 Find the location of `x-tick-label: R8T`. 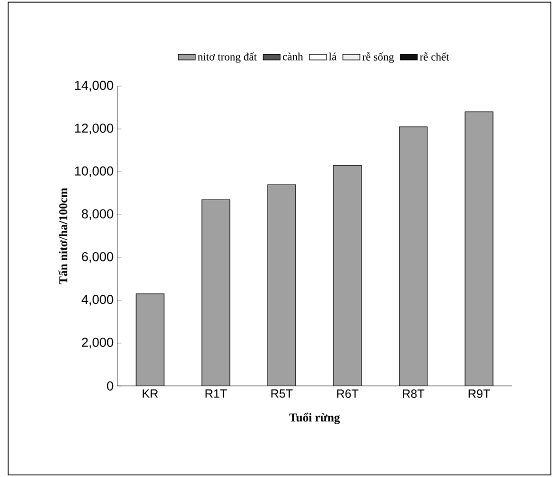

x-tick-label: R8T is located at coordinates (413, 393).